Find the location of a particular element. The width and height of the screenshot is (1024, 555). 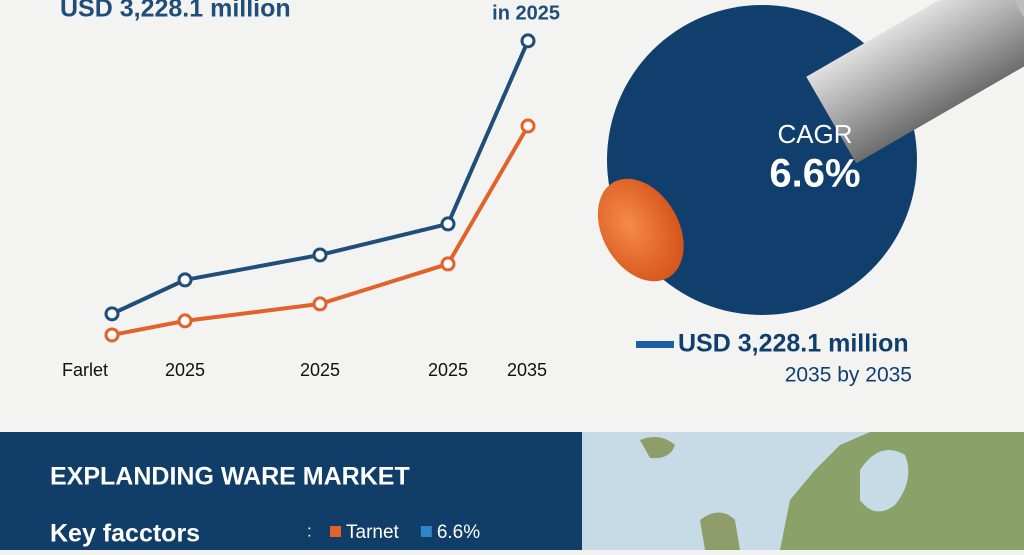

map is located at coordinates (803, 491).